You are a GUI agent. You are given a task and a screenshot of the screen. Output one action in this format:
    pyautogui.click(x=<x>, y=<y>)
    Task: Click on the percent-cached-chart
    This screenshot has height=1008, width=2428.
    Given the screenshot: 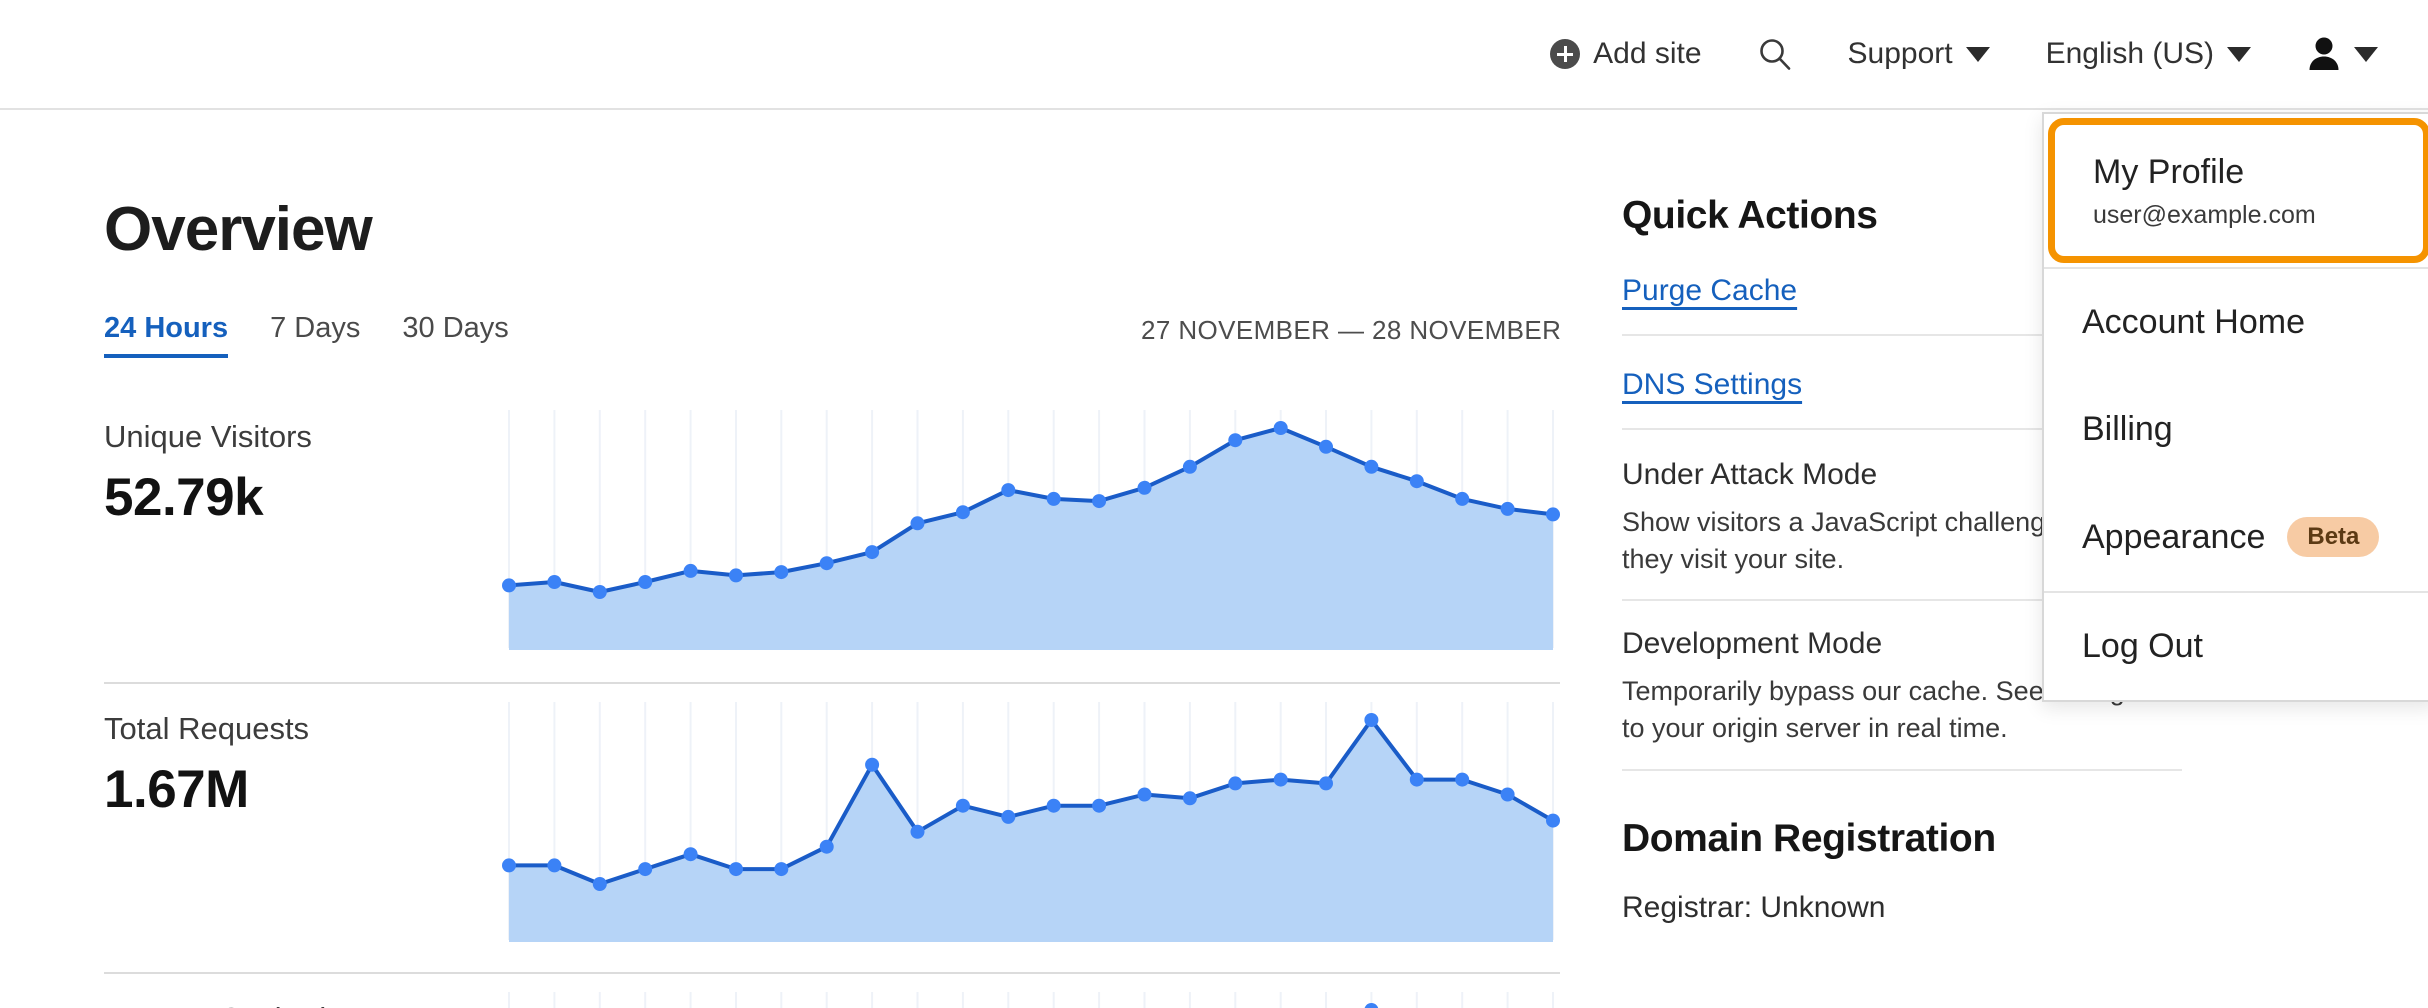 What is the action you would take?
    pyautogui.click(x=1031, y=997)
    